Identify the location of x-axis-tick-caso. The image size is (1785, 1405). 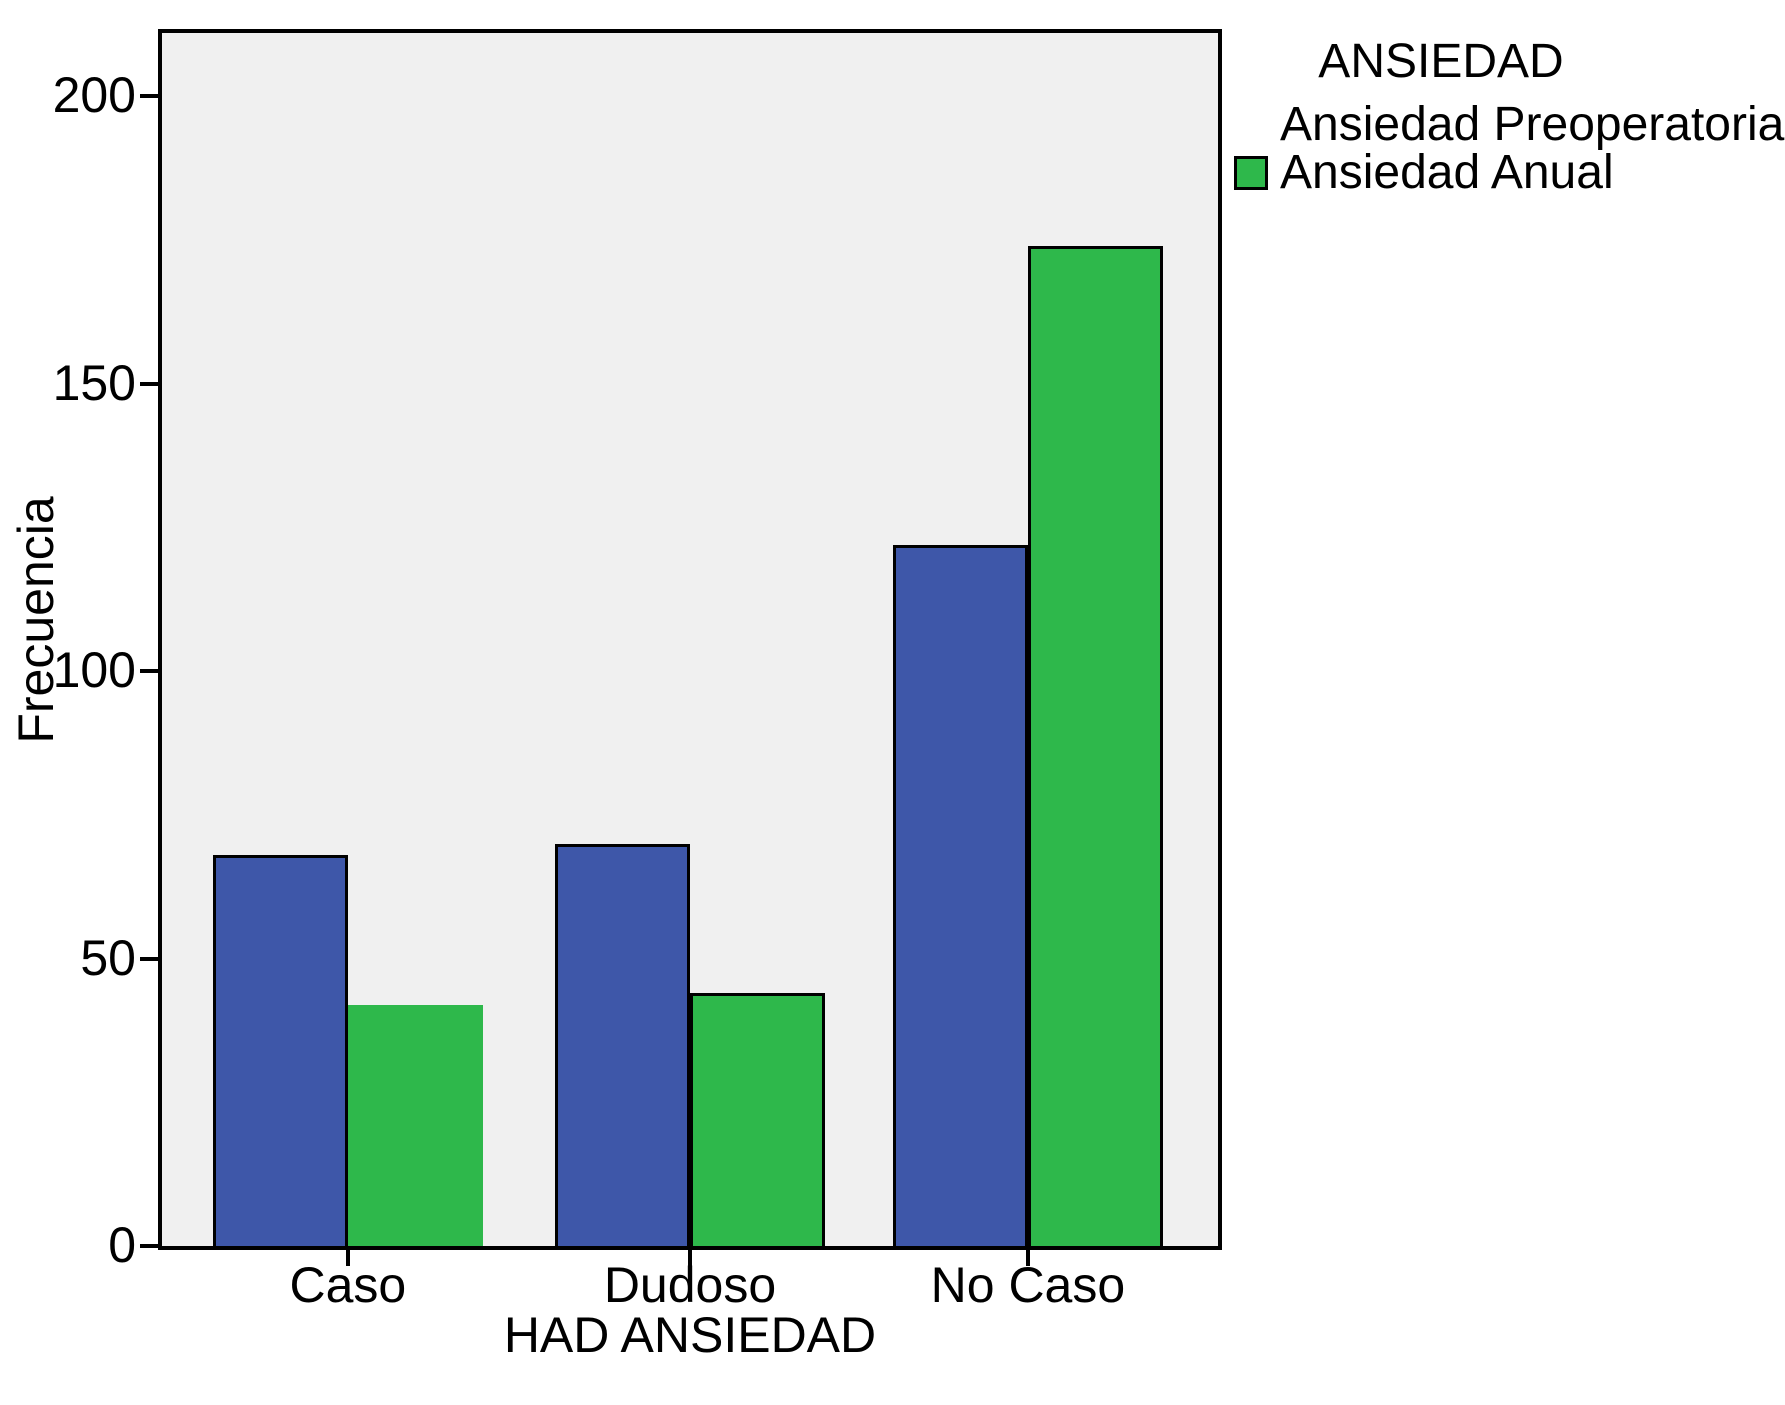
(347, 1258).